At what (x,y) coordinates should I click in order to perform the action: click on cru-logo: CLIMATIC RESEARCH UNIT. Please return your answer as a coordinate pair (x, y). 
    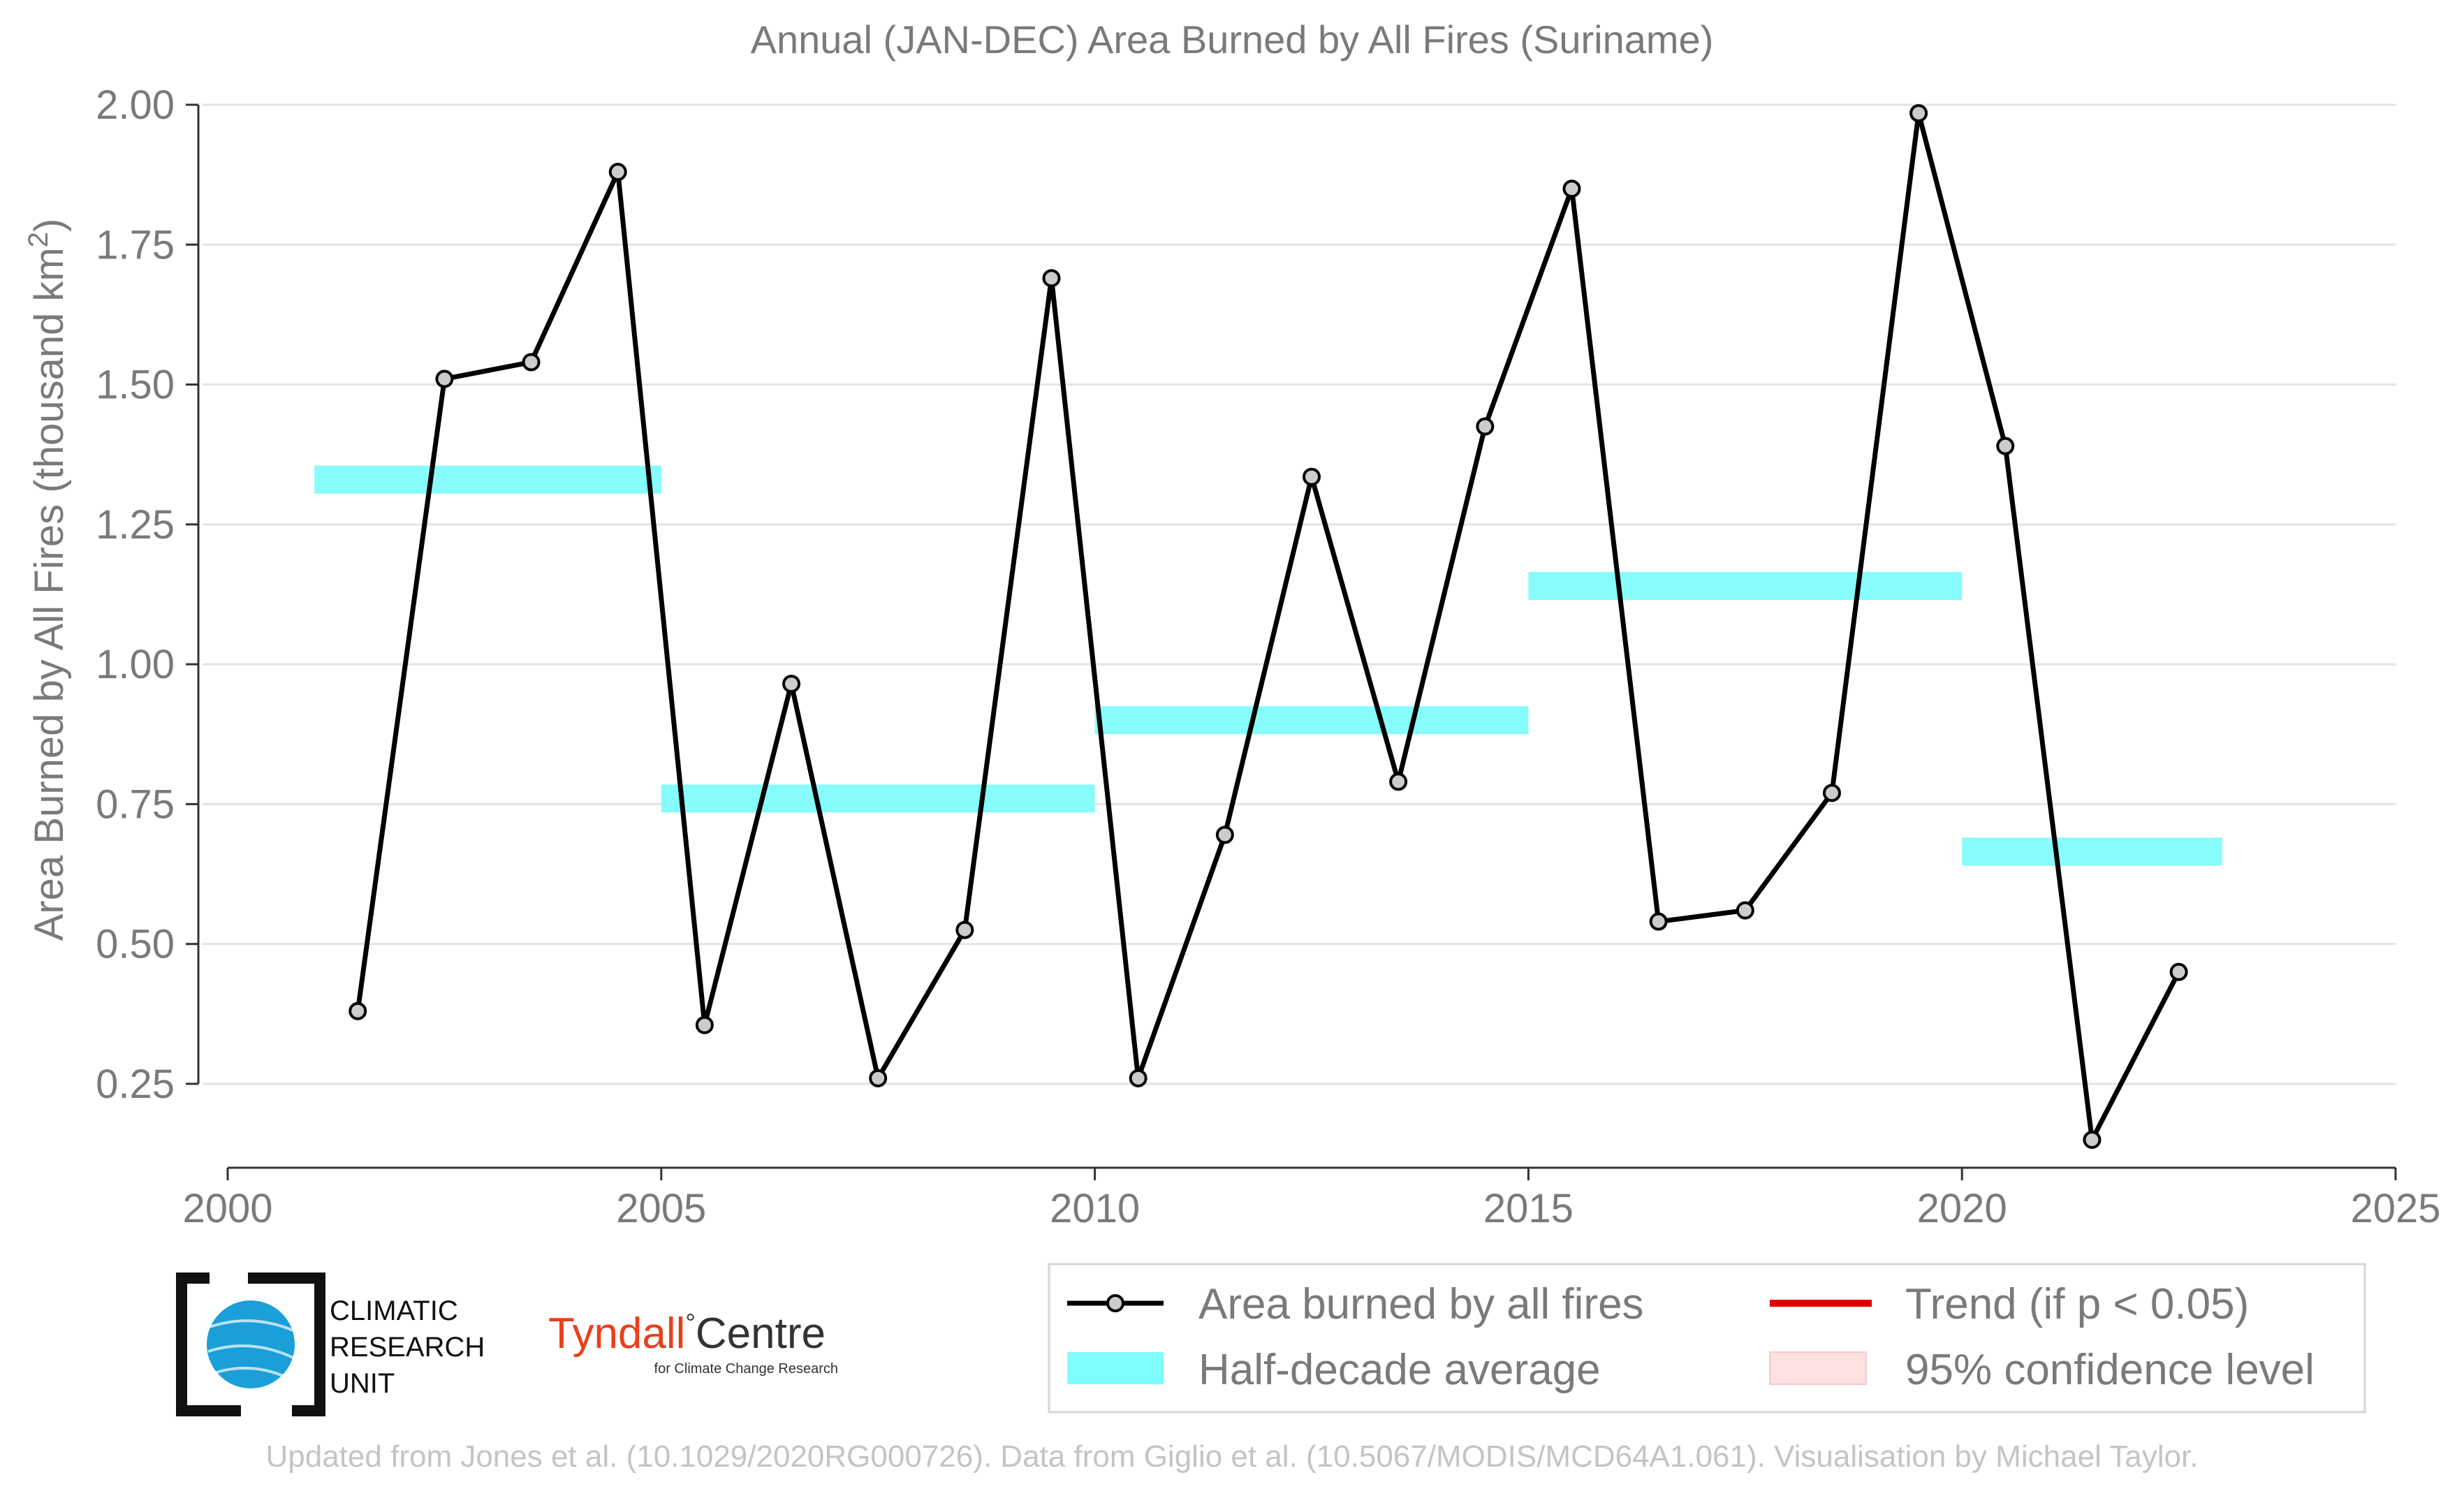
    Looking at the image, I should click on (330, 1344).